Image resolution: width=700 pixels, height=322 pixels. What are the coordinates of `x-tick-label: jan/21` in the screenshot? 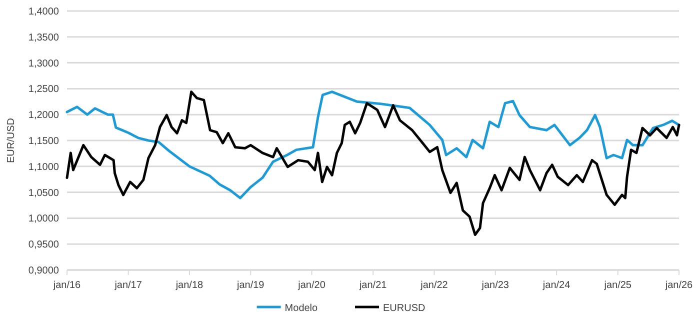 It's located at (373, 285).